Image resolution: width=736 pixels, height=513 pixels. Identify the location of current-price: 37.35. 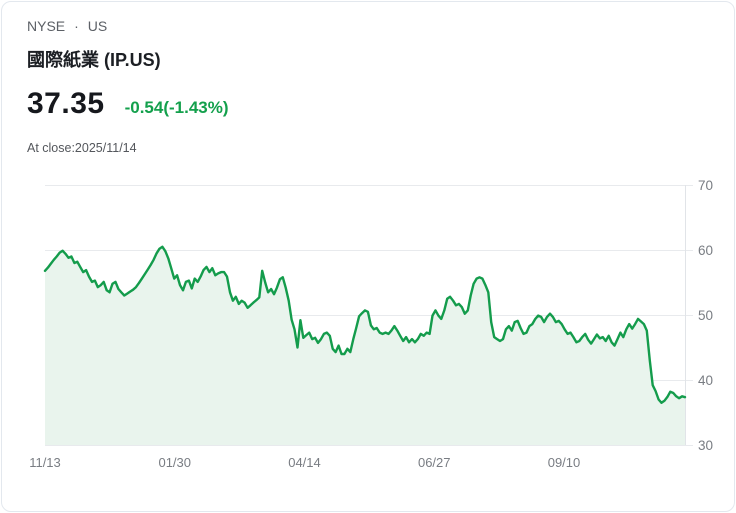
(66, 103).